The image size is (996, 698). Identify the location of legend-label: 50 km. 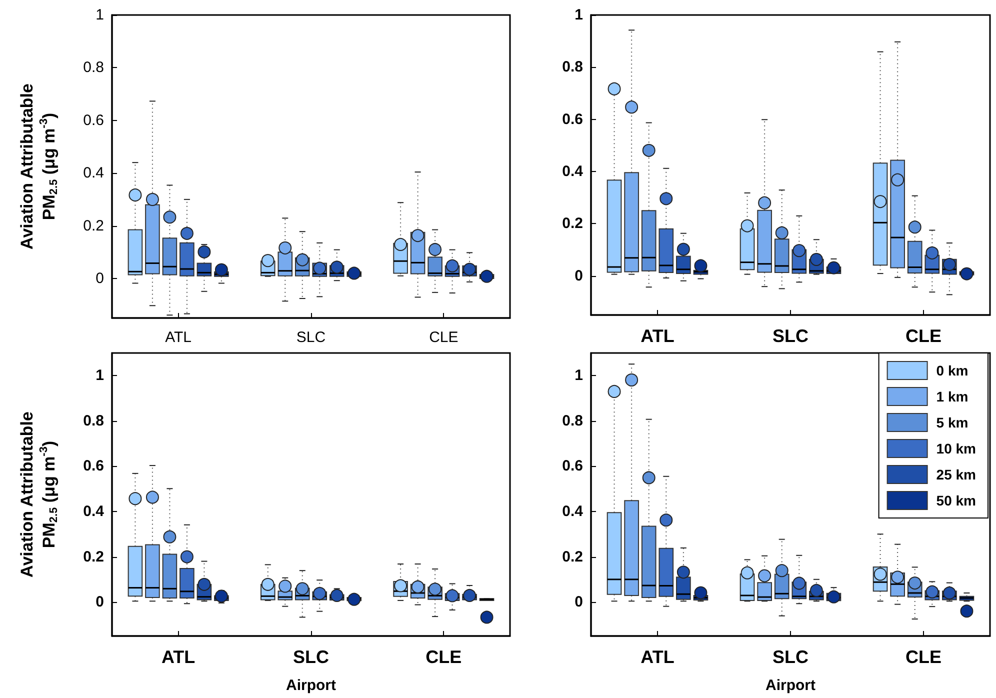
(956, 500).